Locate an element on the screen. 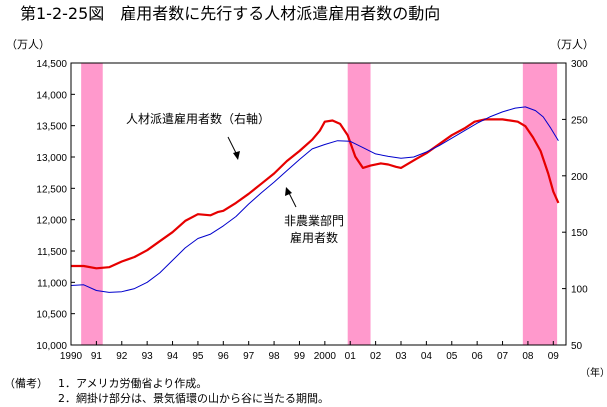 This screenshot has height=407, width=607. left-tick-label: 14,000 is located at coordinates (51, 95).